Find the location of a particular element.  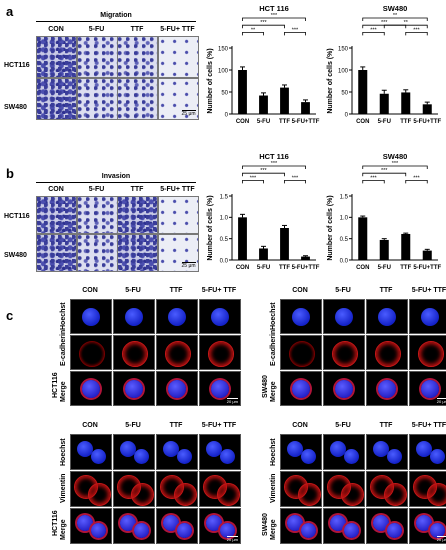

vim-sw480-row-label: Hoechst is located at coordinates (273, 452).